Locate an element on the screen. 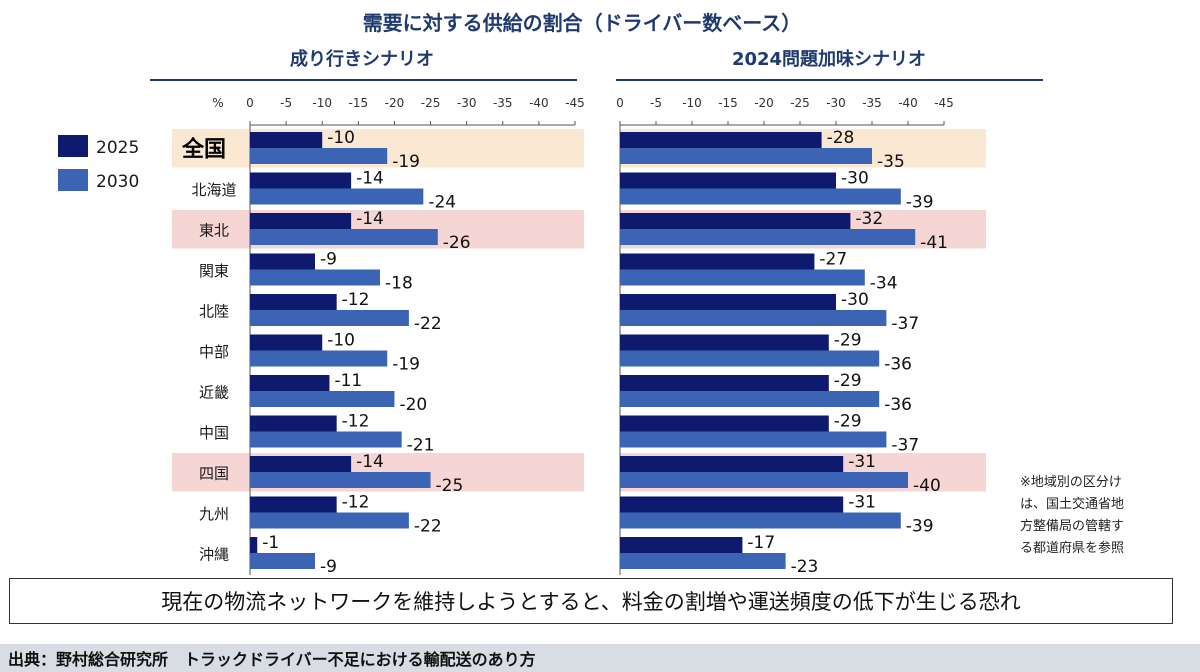 This screenshot has width=1200, height=672. data-label: -37 is located at coordinates (905, 324).